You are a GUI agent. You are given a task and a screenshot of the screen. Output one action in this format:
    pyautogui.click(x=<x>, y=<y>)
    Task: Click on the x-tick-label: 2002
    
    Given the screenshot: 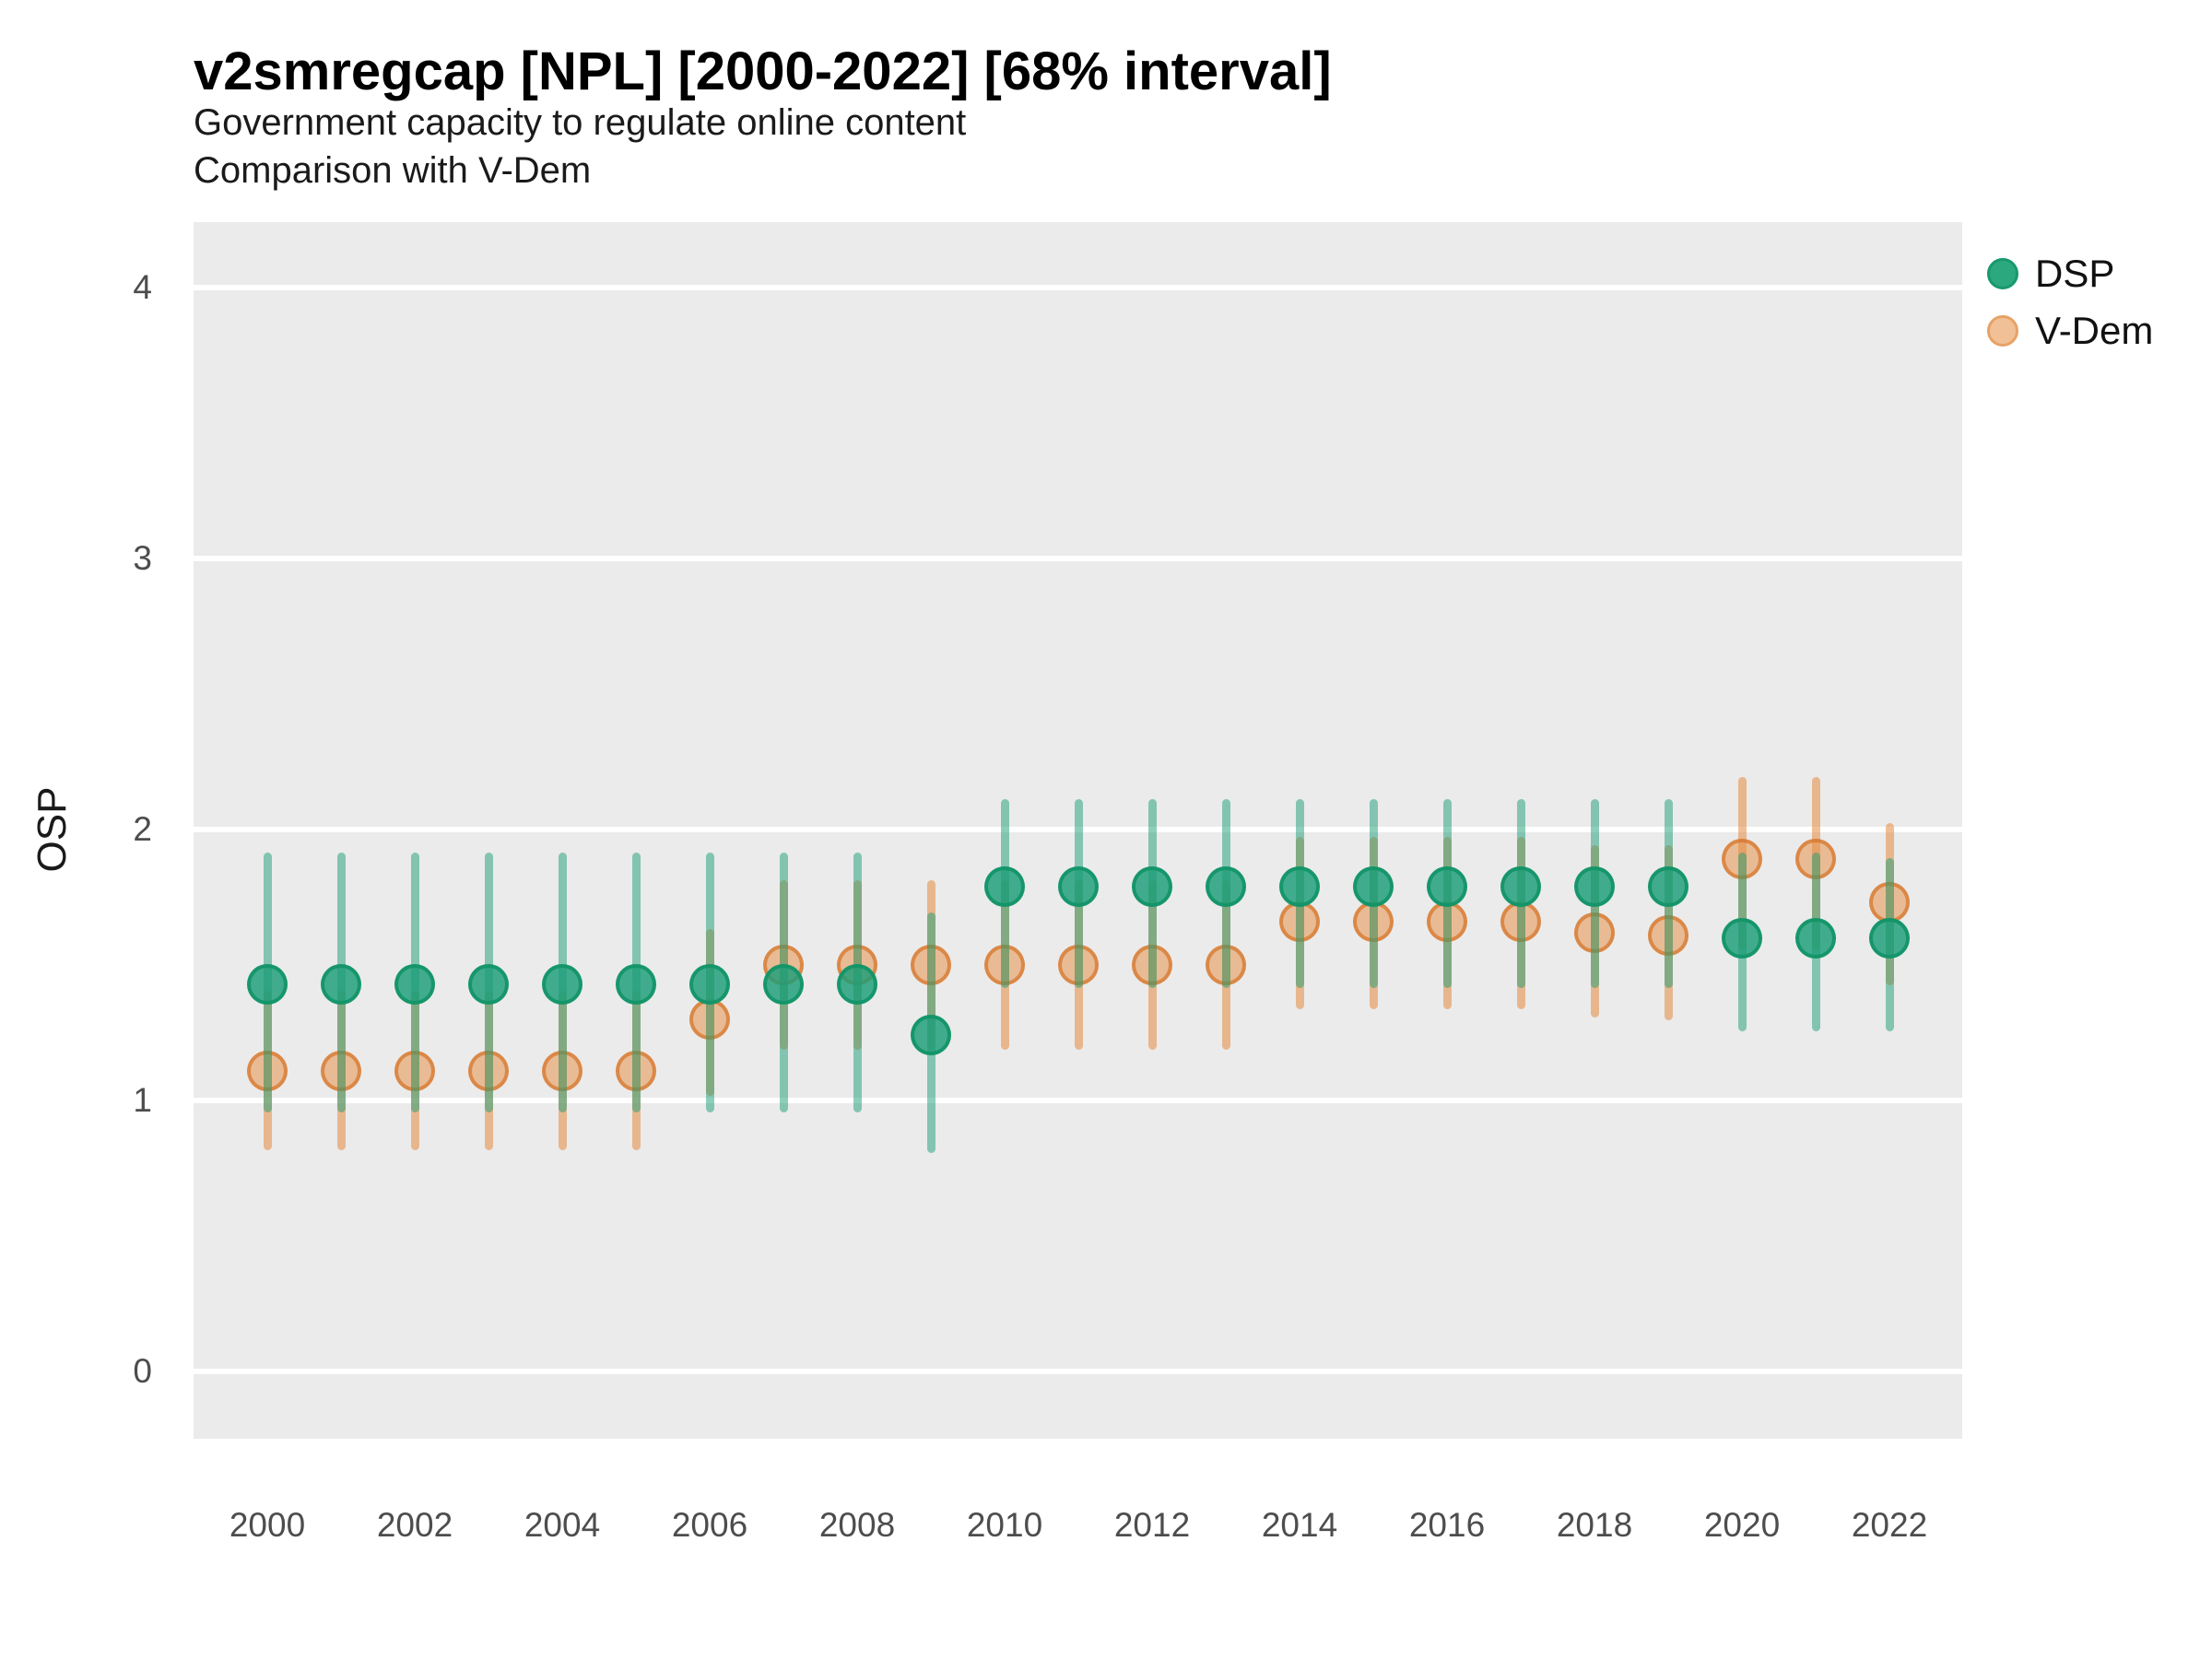 What is the action you would take?
    pyautogui.click(x=414, y=1525)
    